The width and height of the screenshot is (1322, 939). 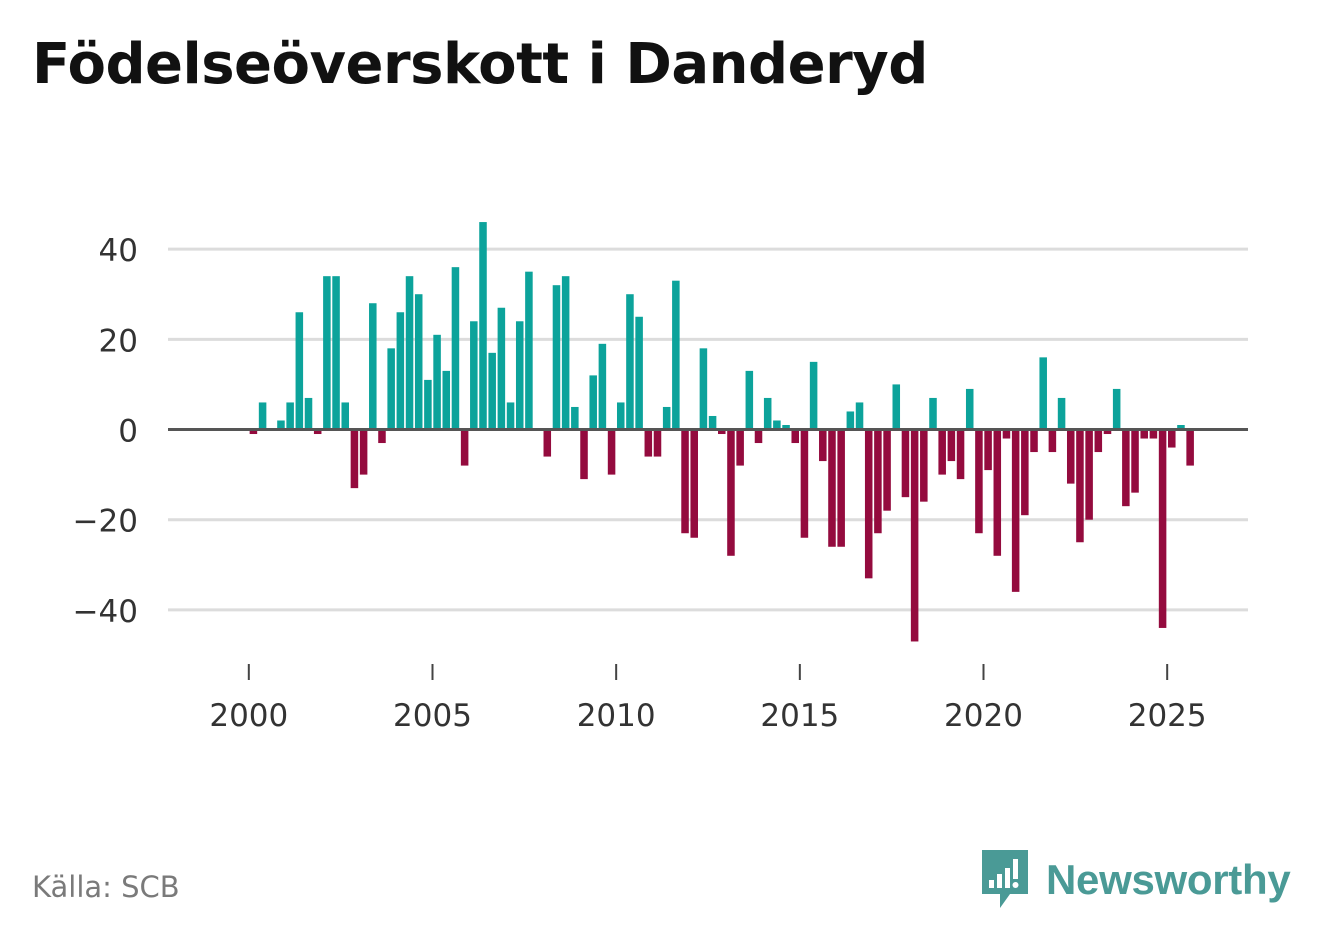 What do you see at coordinates (105, 612) in the screenshot?
I see `y-tick-label: −40` at bounding box center [105, 612].